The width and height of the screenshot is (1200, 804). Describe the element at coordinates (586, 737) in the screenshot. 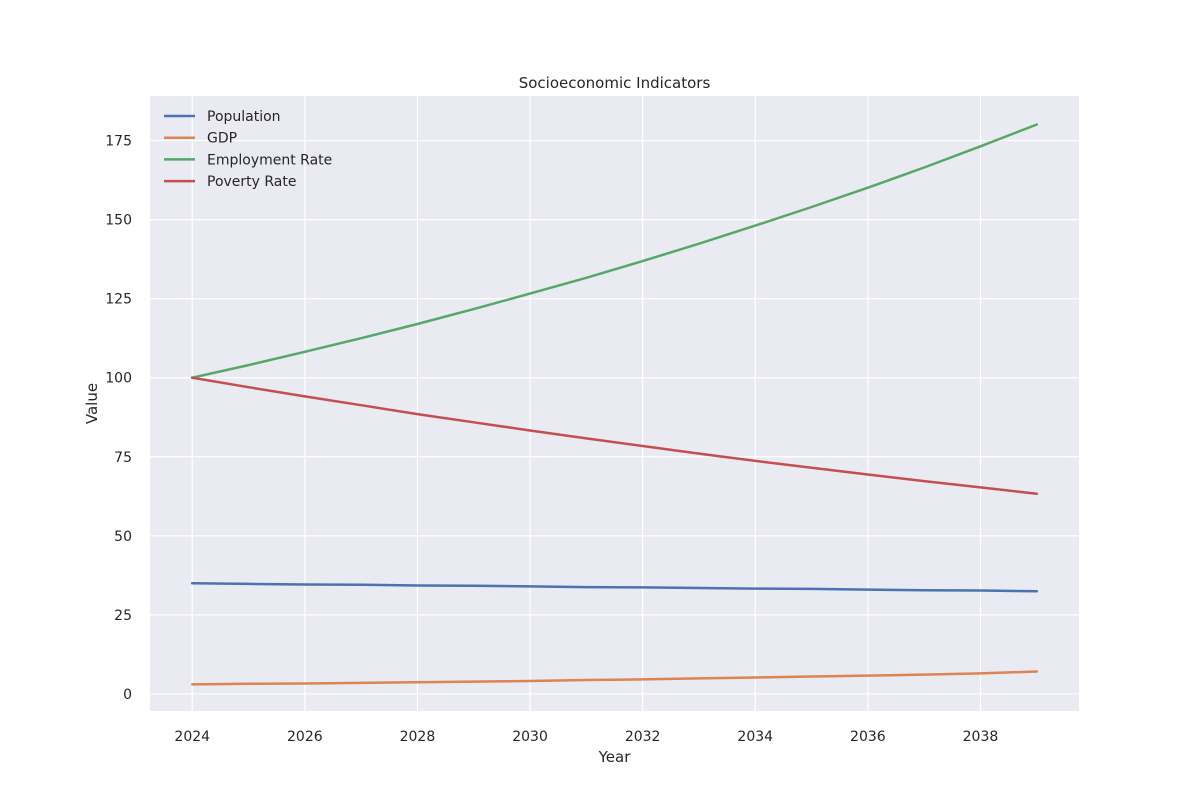

I see `x-axis-ticks: 2024 2026 2028 2030 2032 2034 2036 2038` at that location.